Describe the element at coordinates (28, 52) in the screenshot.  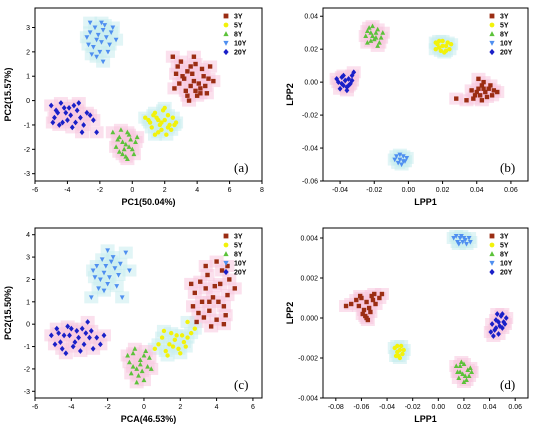
I see `y-tick-label: 2` at that location.